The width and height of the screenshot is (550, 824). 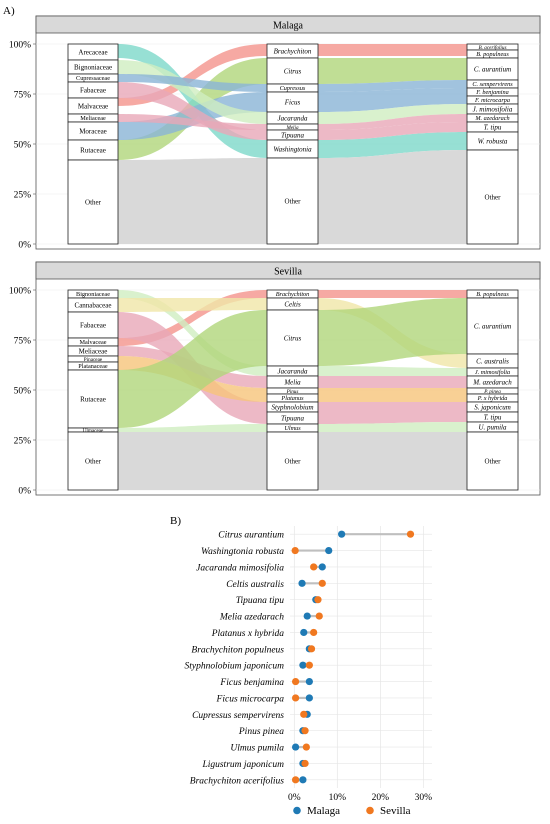 What do you see at coordinates (237, 780) in the screenshot?
I see `species-label: Brachychiton acerifolius` at bounding box center [237, 780].